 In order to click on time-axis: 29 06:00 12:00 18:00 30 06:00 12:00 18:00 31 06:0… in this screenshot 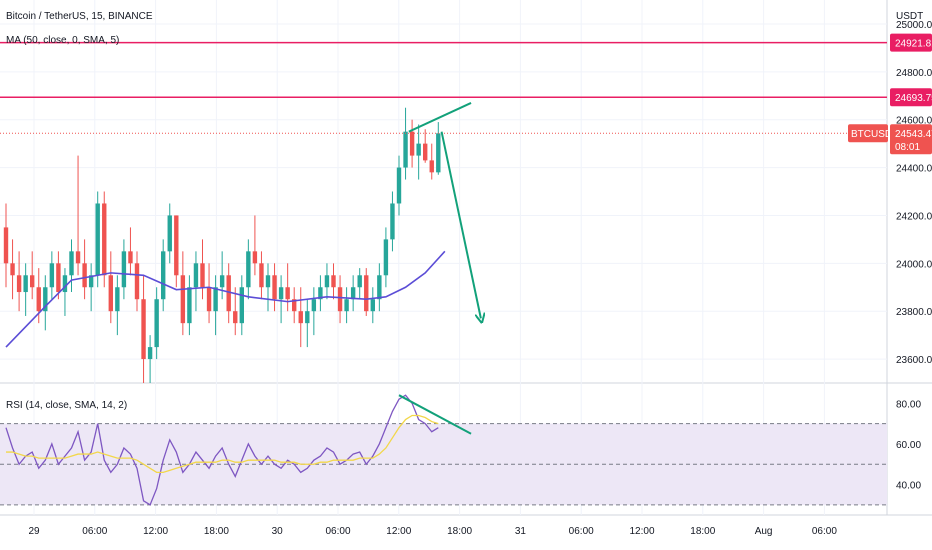, I will do `click(432, 531)`.